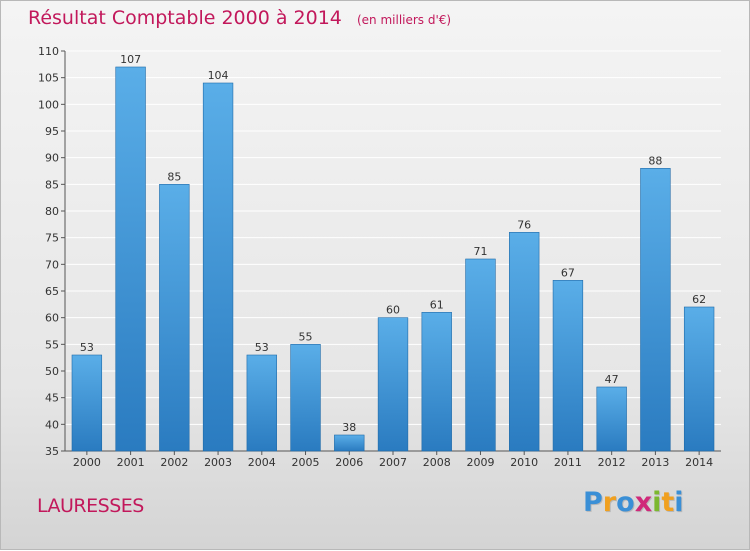 The image size is (750, 551). Describe the element at coordinates (480, 462) in the screenshot. I see `x-tick-label: 2009` at that location.